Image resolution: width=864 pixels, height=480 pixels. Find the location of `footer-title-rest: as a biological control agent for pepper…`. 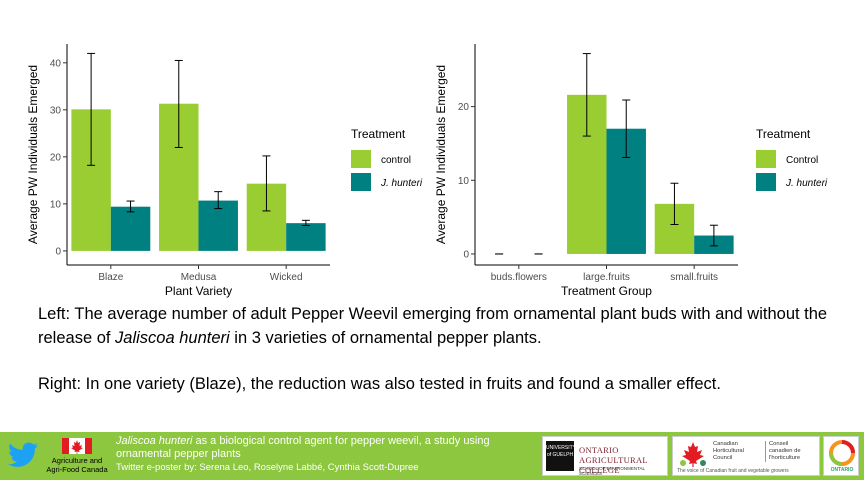

footer-title-rest: as a biological control agent for pepper… is located at coordinates (303, 447).